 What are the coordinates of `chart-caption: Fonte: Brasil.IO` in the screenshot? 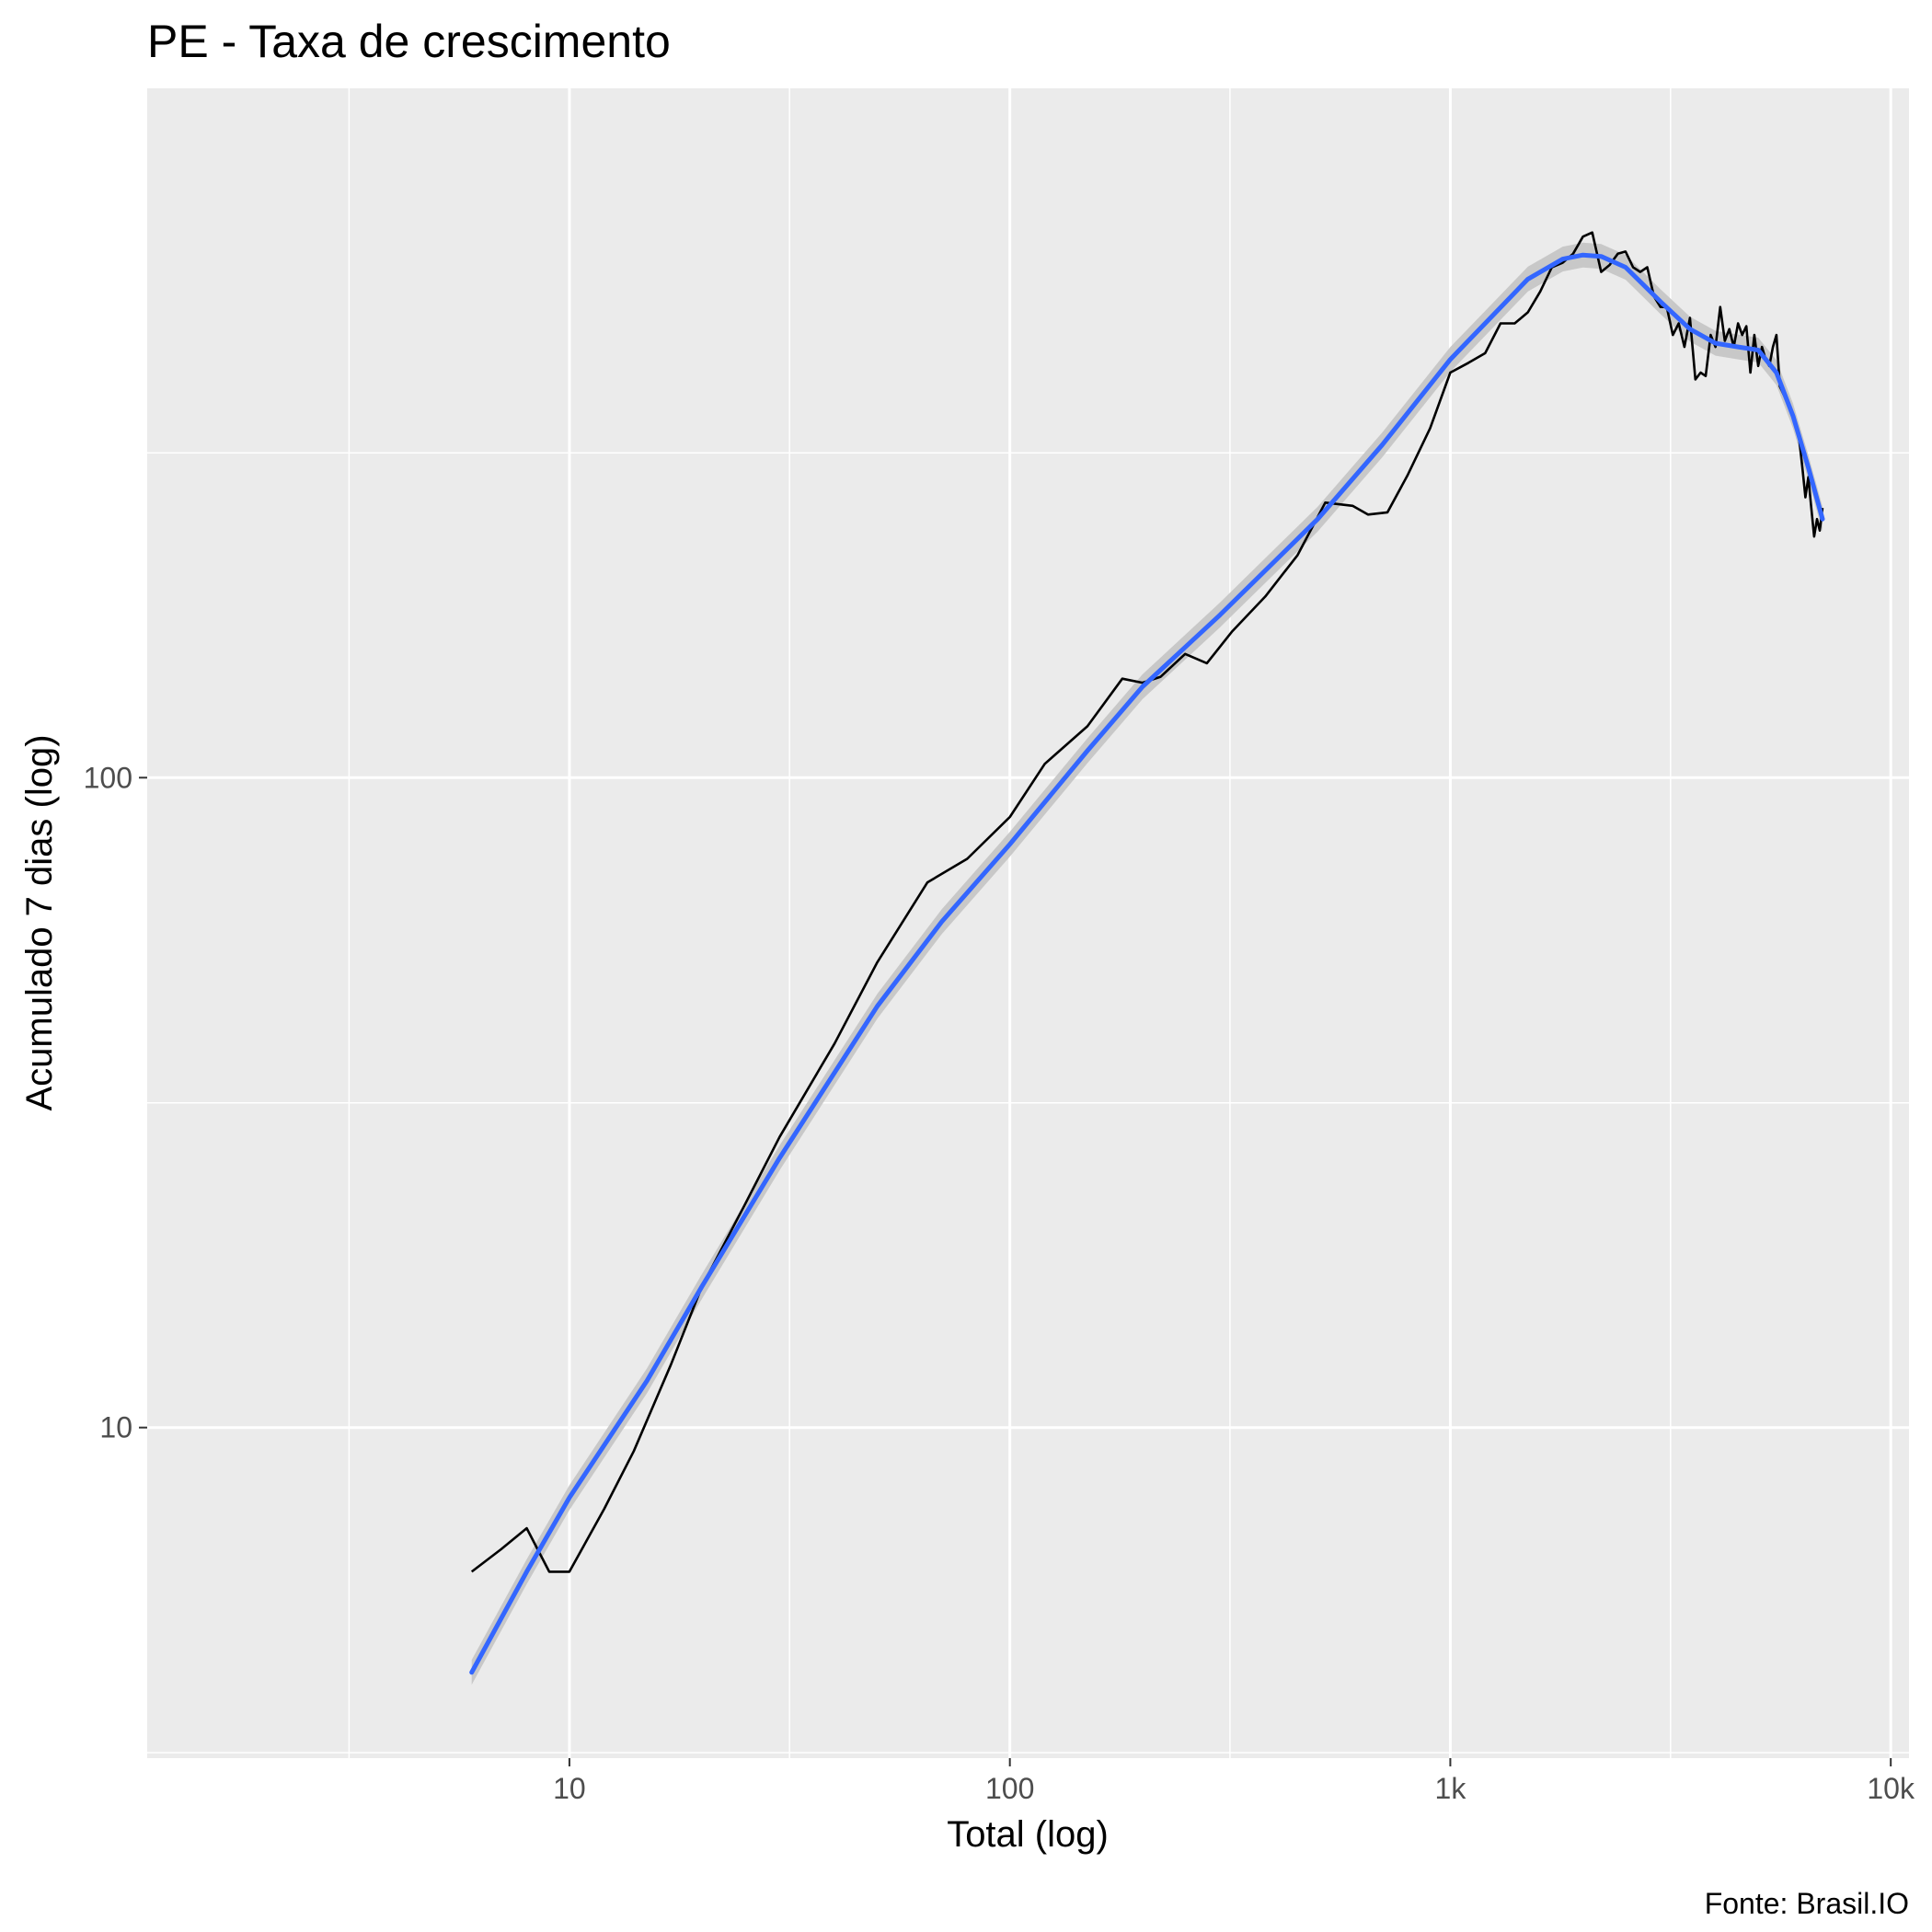 It's located at (1807, 1903).